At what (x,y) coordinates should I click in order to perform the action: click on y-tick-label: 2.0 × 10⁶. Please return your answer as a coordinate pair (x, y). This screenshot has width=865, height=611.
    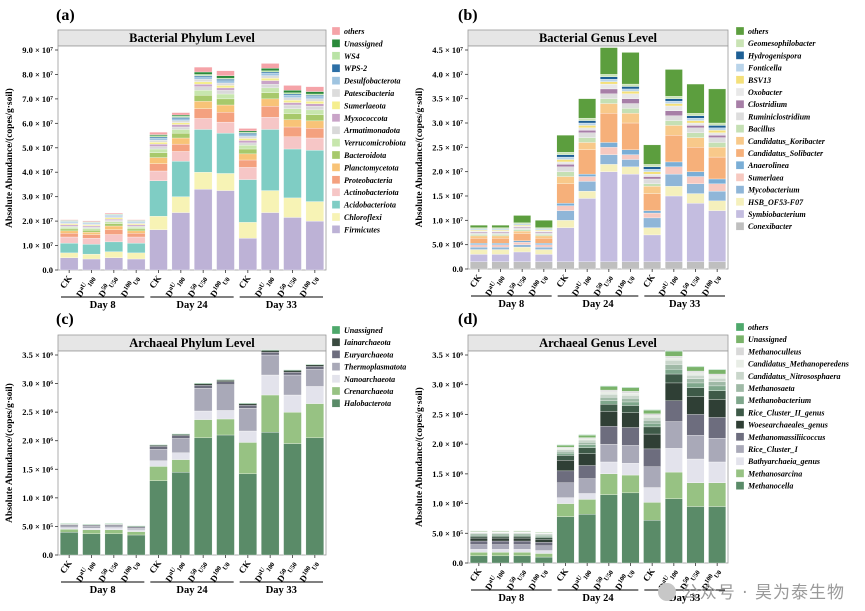
    Looking at the image, I should click on (447, 444).